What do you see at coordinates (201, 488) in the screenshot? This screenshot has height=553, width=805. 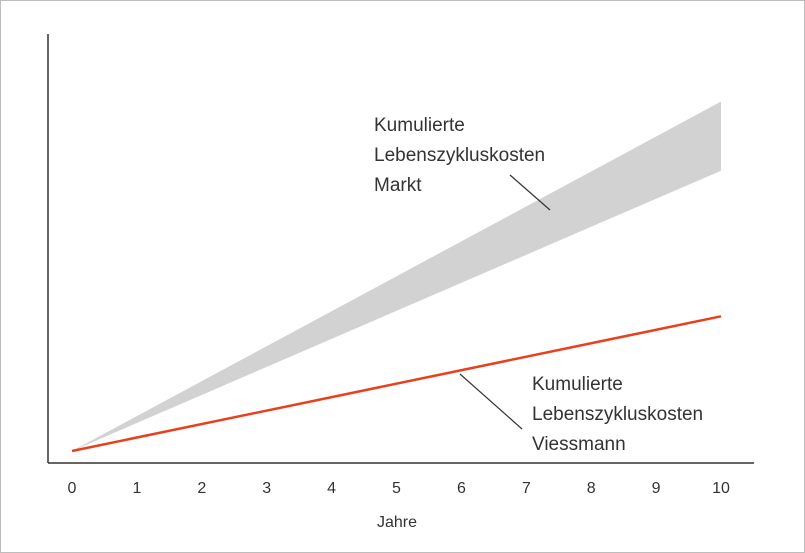 I see `x-tick-label: 2` at bounding box center [201, 488].